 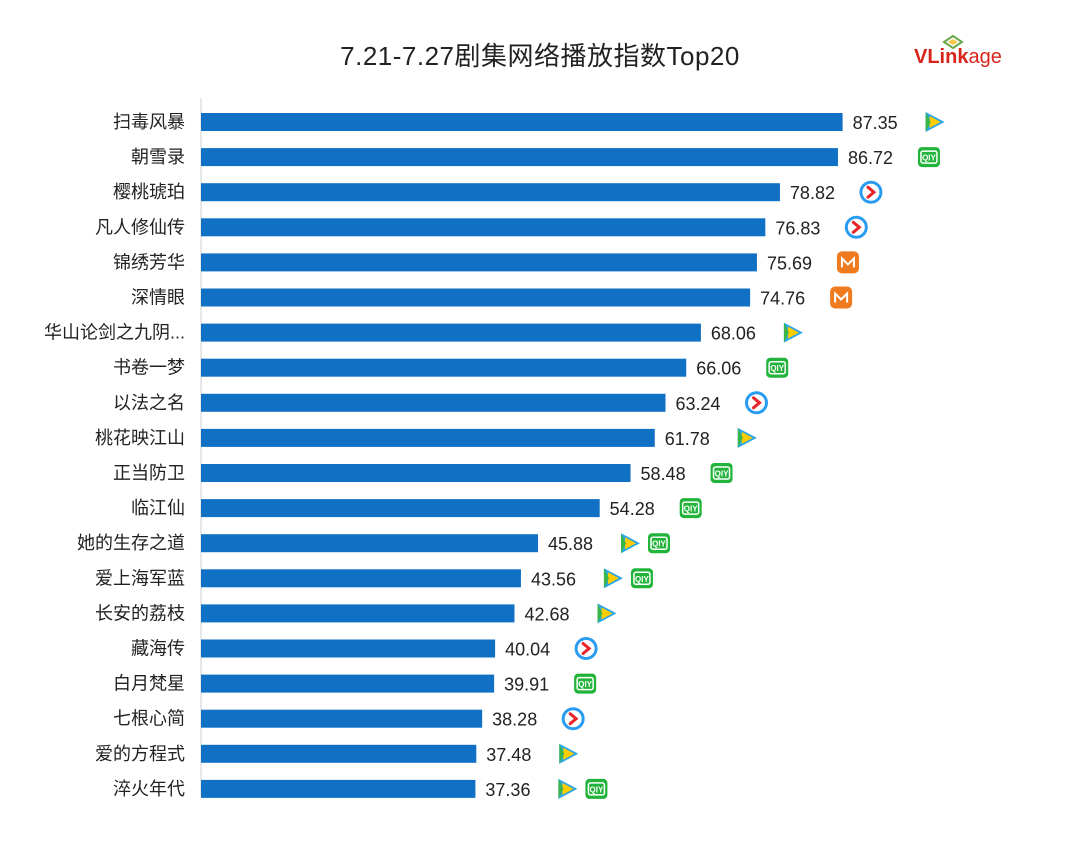 I want to click on category-label: 书卷一梦, so click(x=149, y=368).